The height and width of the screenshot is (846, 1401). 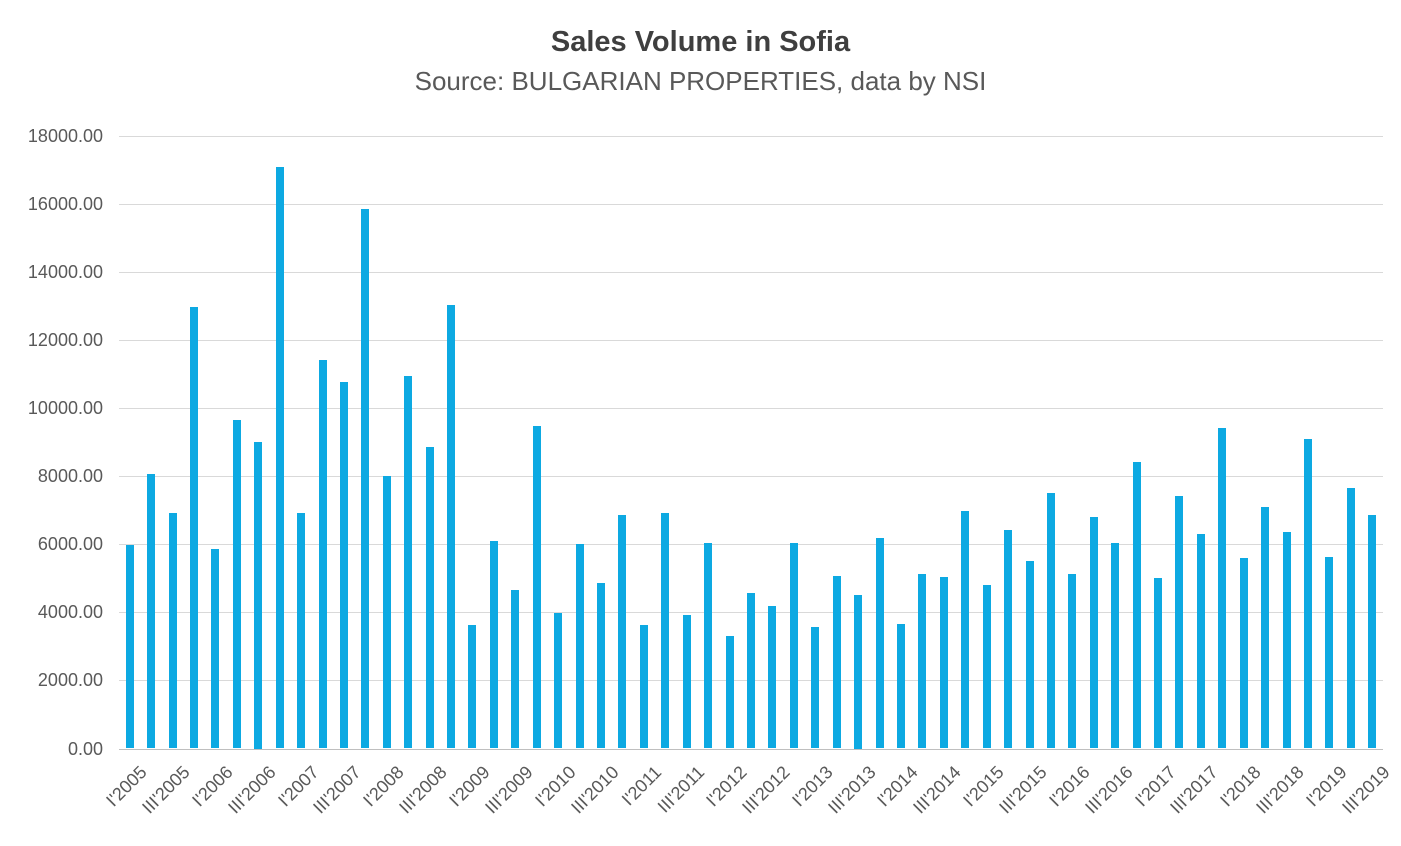 What do you see at coordinates (601, 665) in the screenshot?
I see `bar-III'2010` at bounding box center [601, 665].